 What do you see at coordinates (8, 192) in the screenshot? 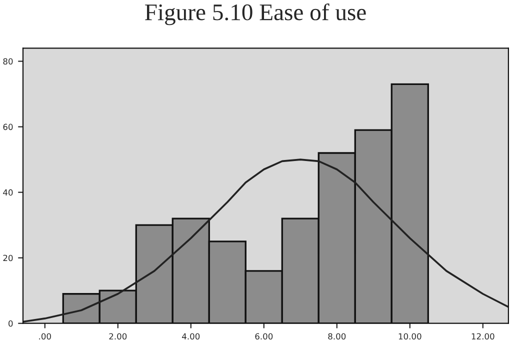
I see `y-tick-label: 40` at bounding box center [8, 192].